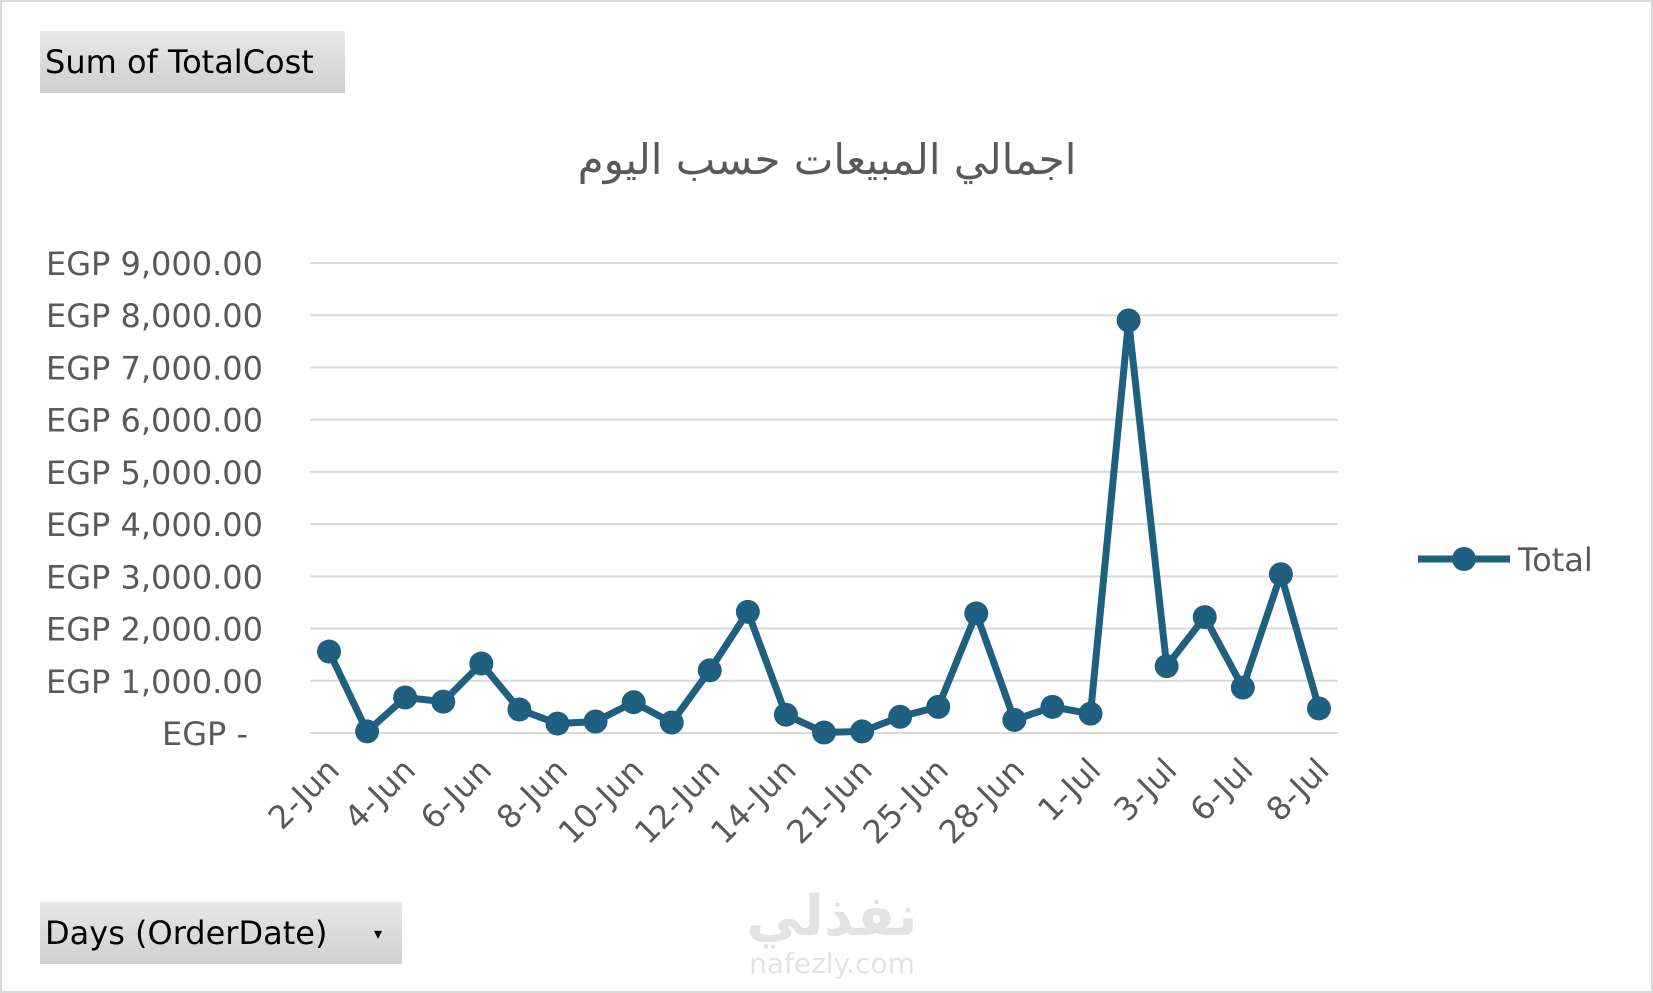 The image size is (1653, 993). I want to click on y-tick-label: EGP 3,000.00, so click(154, 577).